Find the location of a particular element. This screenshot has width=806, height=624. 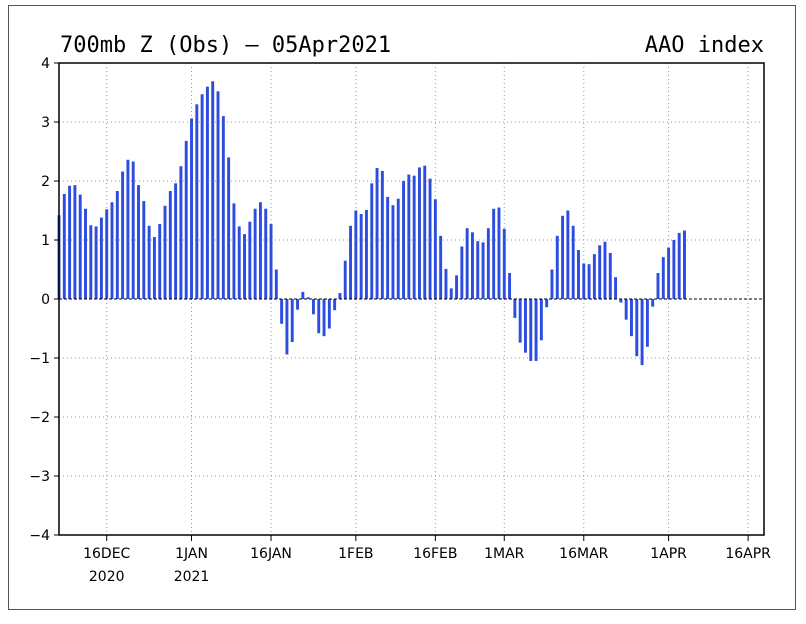

y-tick-label: −1 is located at coordinates (39, 359).